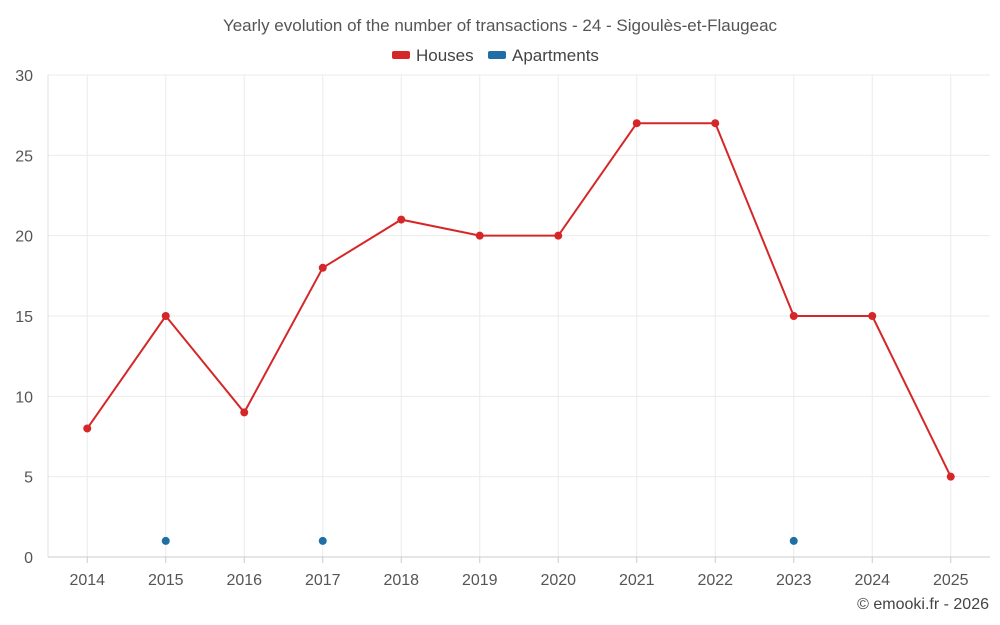 Image resolution: width=1000 pixels, height=625 pixels. I want to click on x-tick-label: 2025, so click(951, 580).